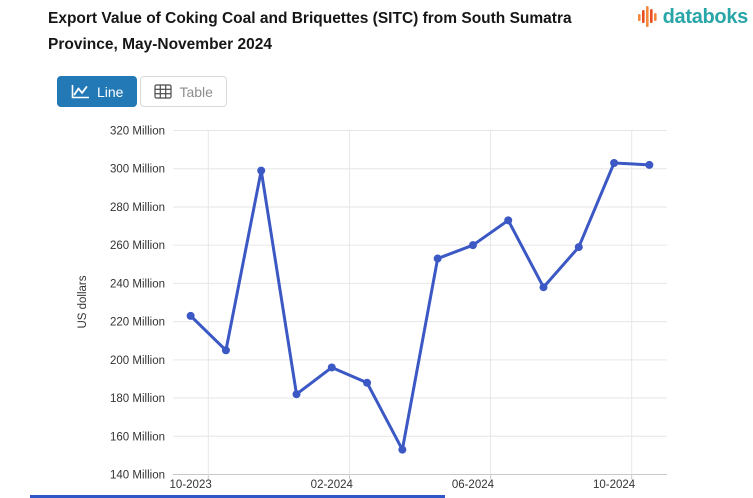 The width and height of the screenshot is (753, 498). Describe the element at coordinates (80, 92) in the screenshot. I see `line-chart-icon` at that location.